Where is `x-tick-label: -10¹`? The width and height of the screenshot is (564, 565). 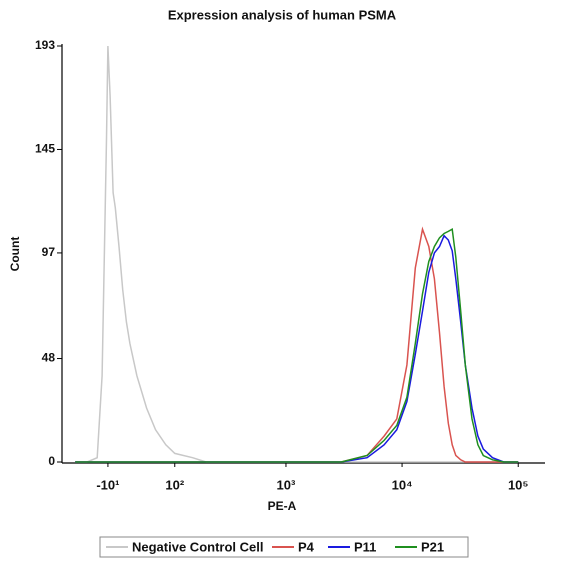 x-tick-label: -10¹ is located at coordinates (107, 484).